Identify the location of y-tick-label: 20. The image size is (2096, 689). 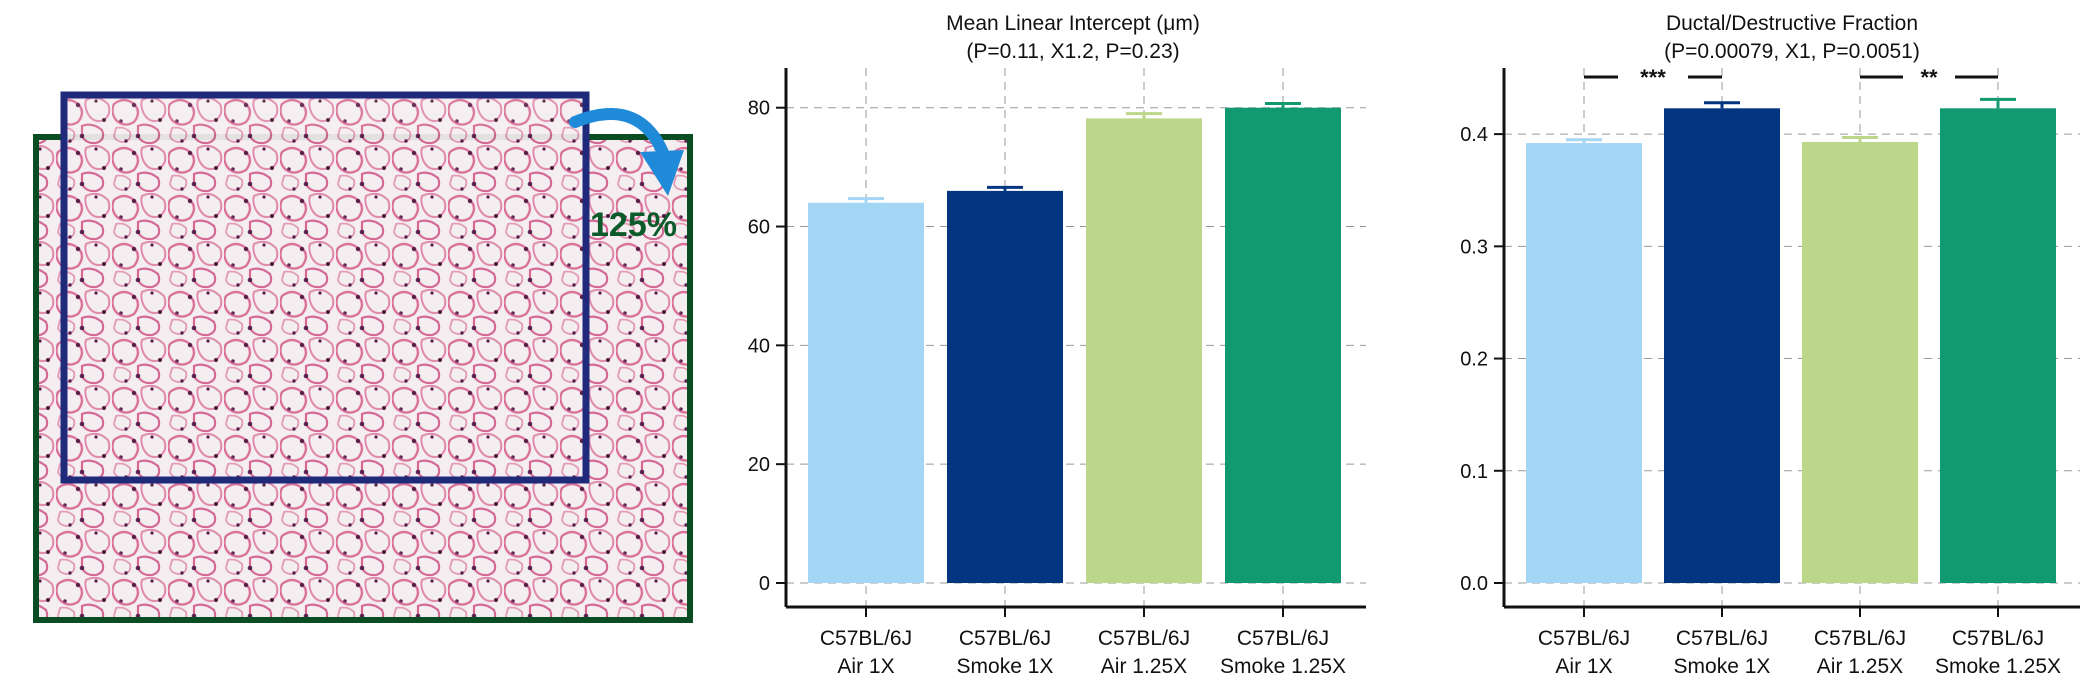
(759, 465).